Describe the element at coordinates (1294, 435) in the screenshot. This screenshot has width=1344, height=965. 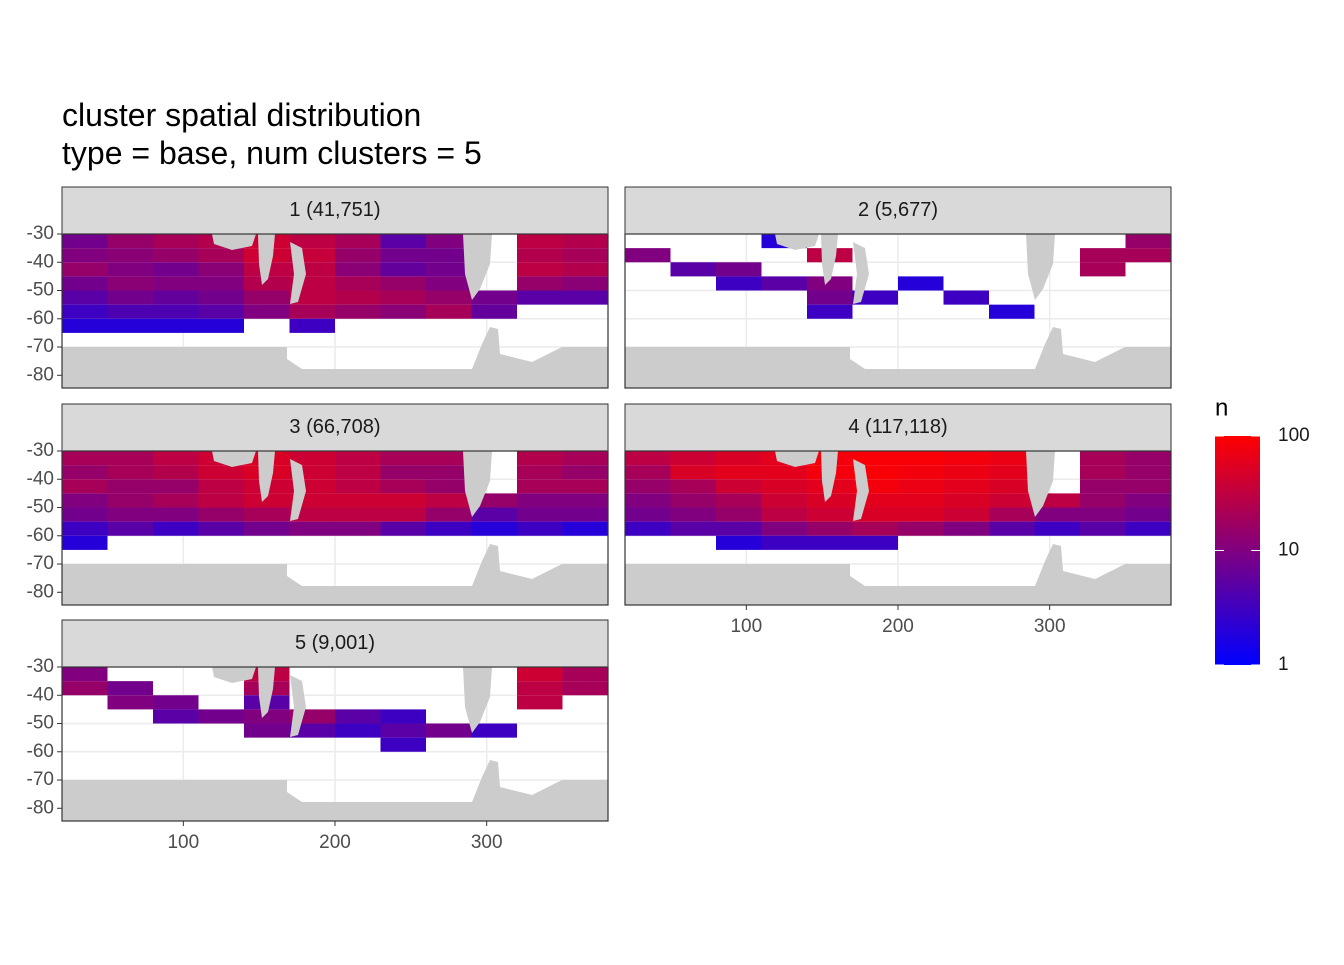
I see `legend-label: 100` at that location.